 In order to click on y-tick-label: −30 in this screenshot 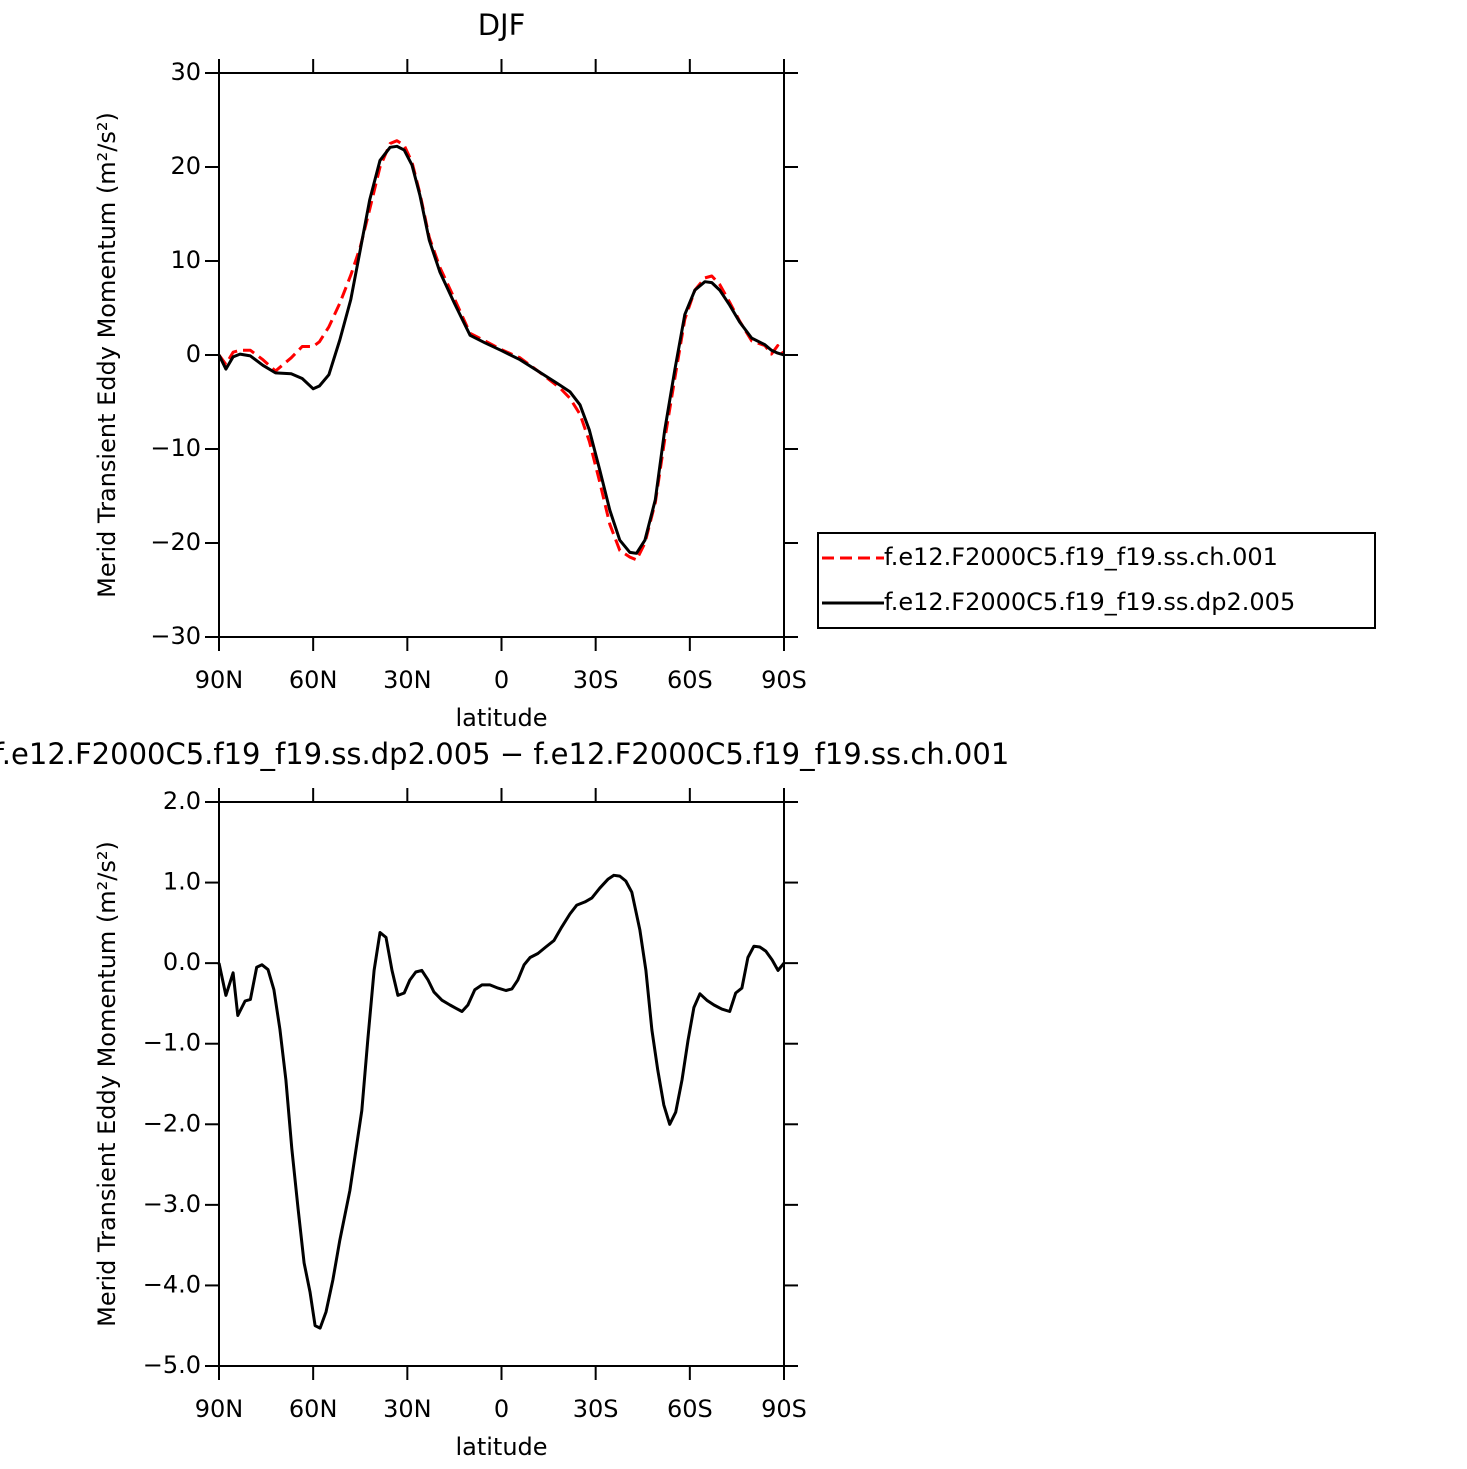, I will do `click(175, 636)`.